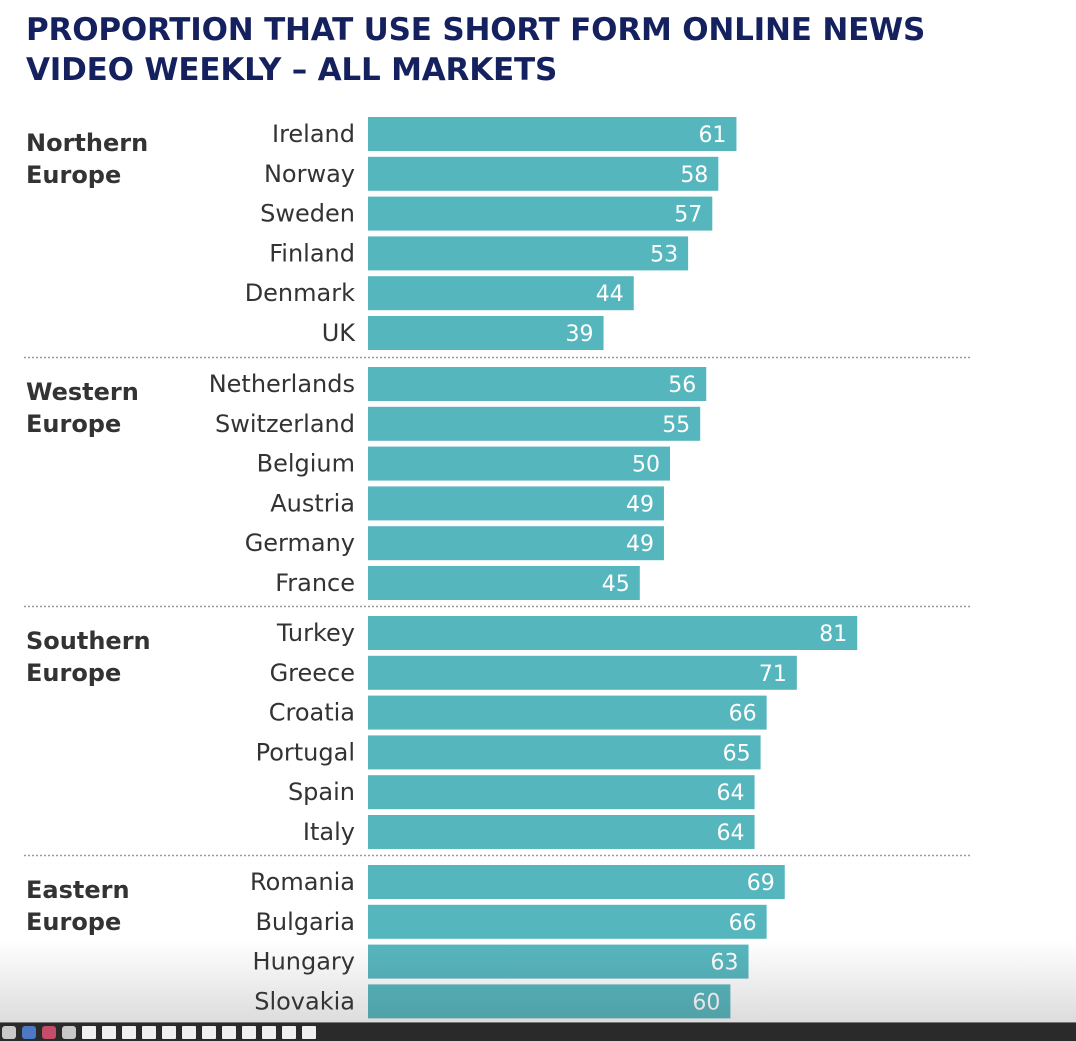 Image resolution: width=1076 pixels, height=1041 pixels. What do you see at coordinates (73, 673) in the screenshot?
I see `region-label-southern-europe: Europe` at bounding box center [73, 673].